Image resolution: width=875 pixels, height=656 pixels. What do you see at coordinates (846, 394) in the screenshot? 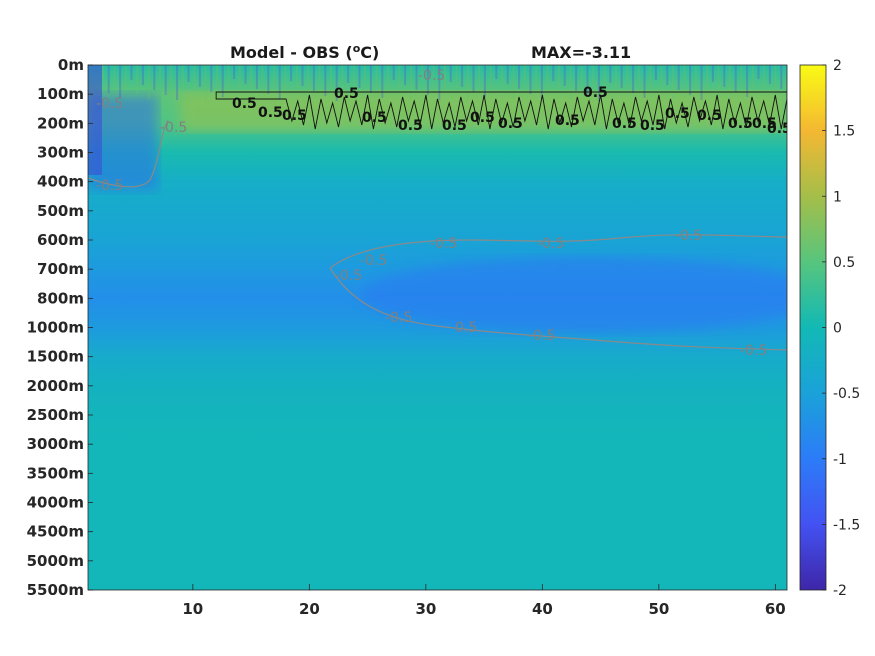
I see `colorbar-tick-label: -0.5` at bounding box center [846, 394].